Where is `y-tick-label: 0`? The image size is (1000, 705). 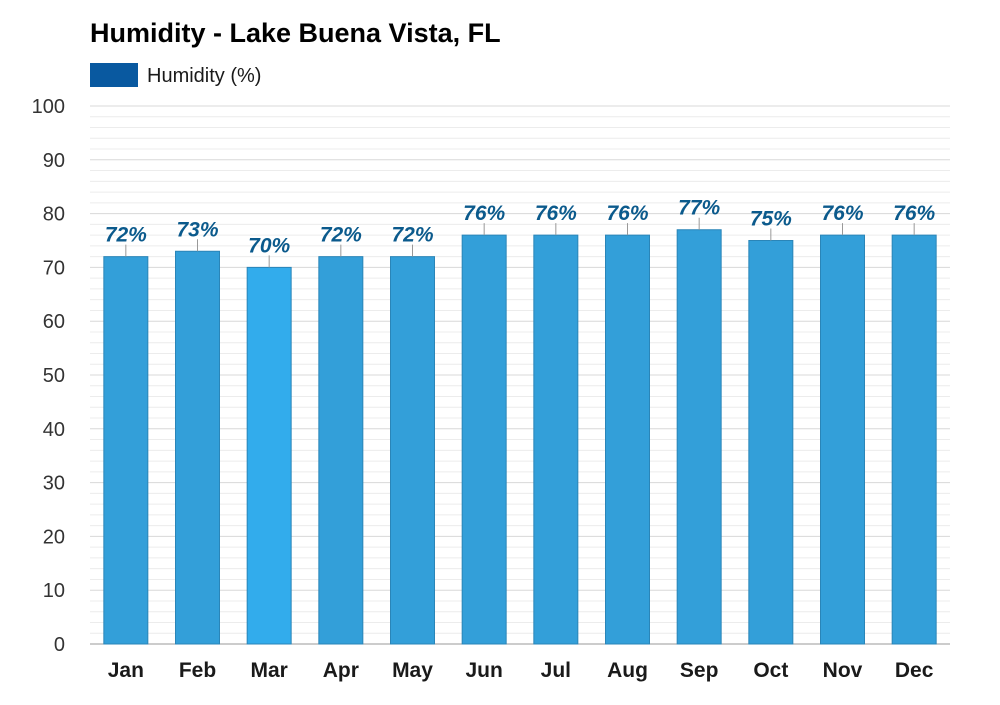 y-tick-label: 0 is located at coordinates (59, 645).